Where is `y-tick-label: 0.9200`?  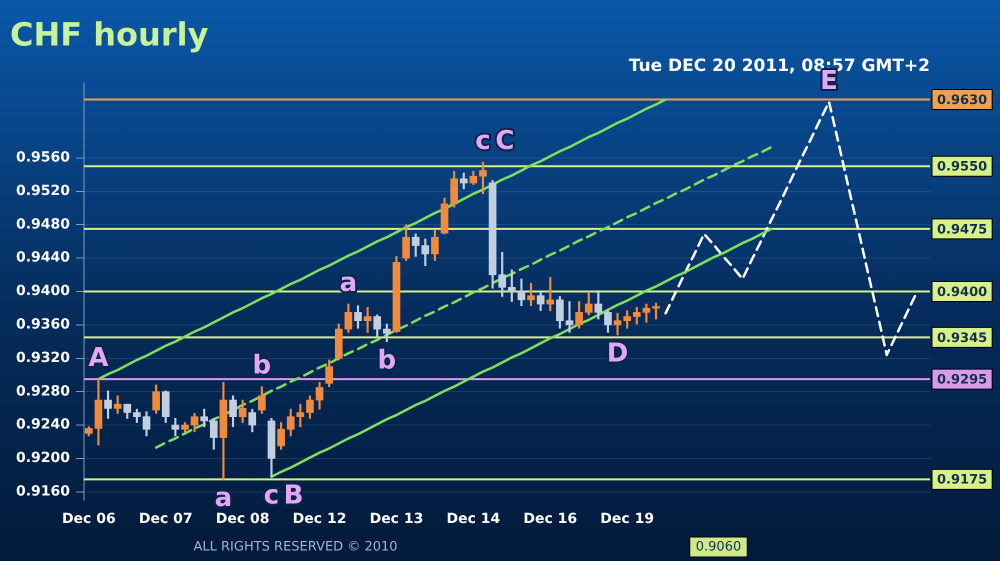 y-tick-label: 0.9200 is located at coordinates (43, 458).